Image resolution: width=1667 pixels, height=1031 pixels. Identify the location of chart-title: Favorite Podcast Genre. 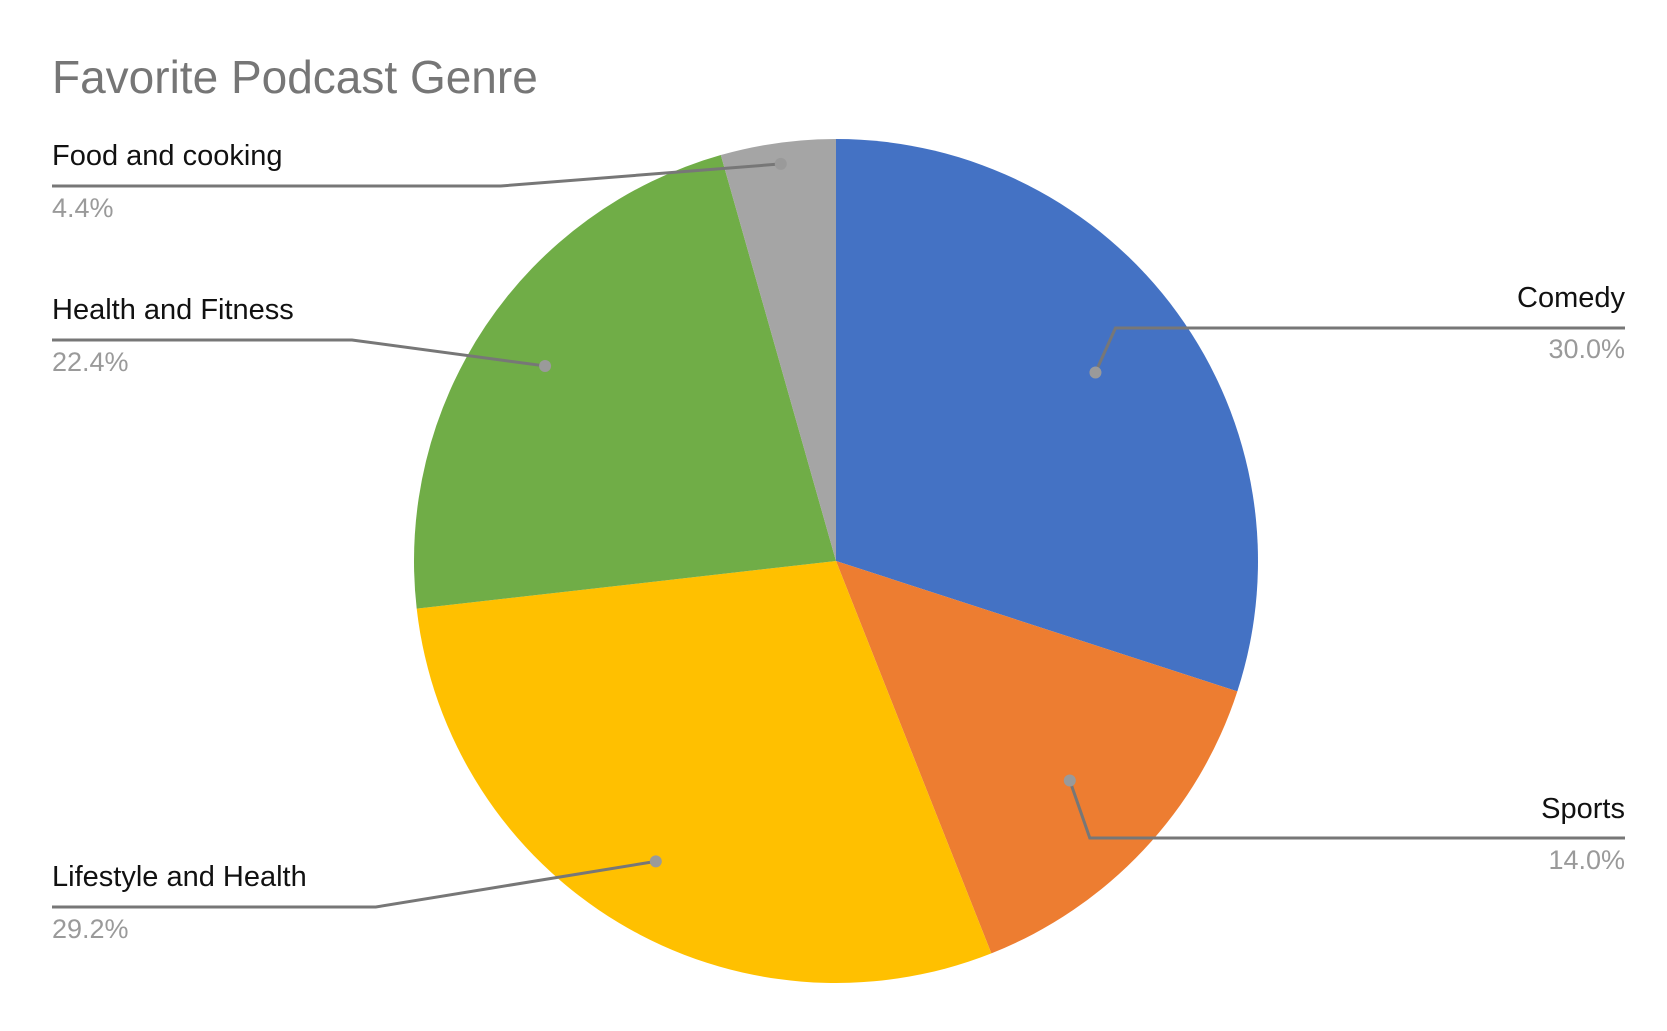
(295, 77).